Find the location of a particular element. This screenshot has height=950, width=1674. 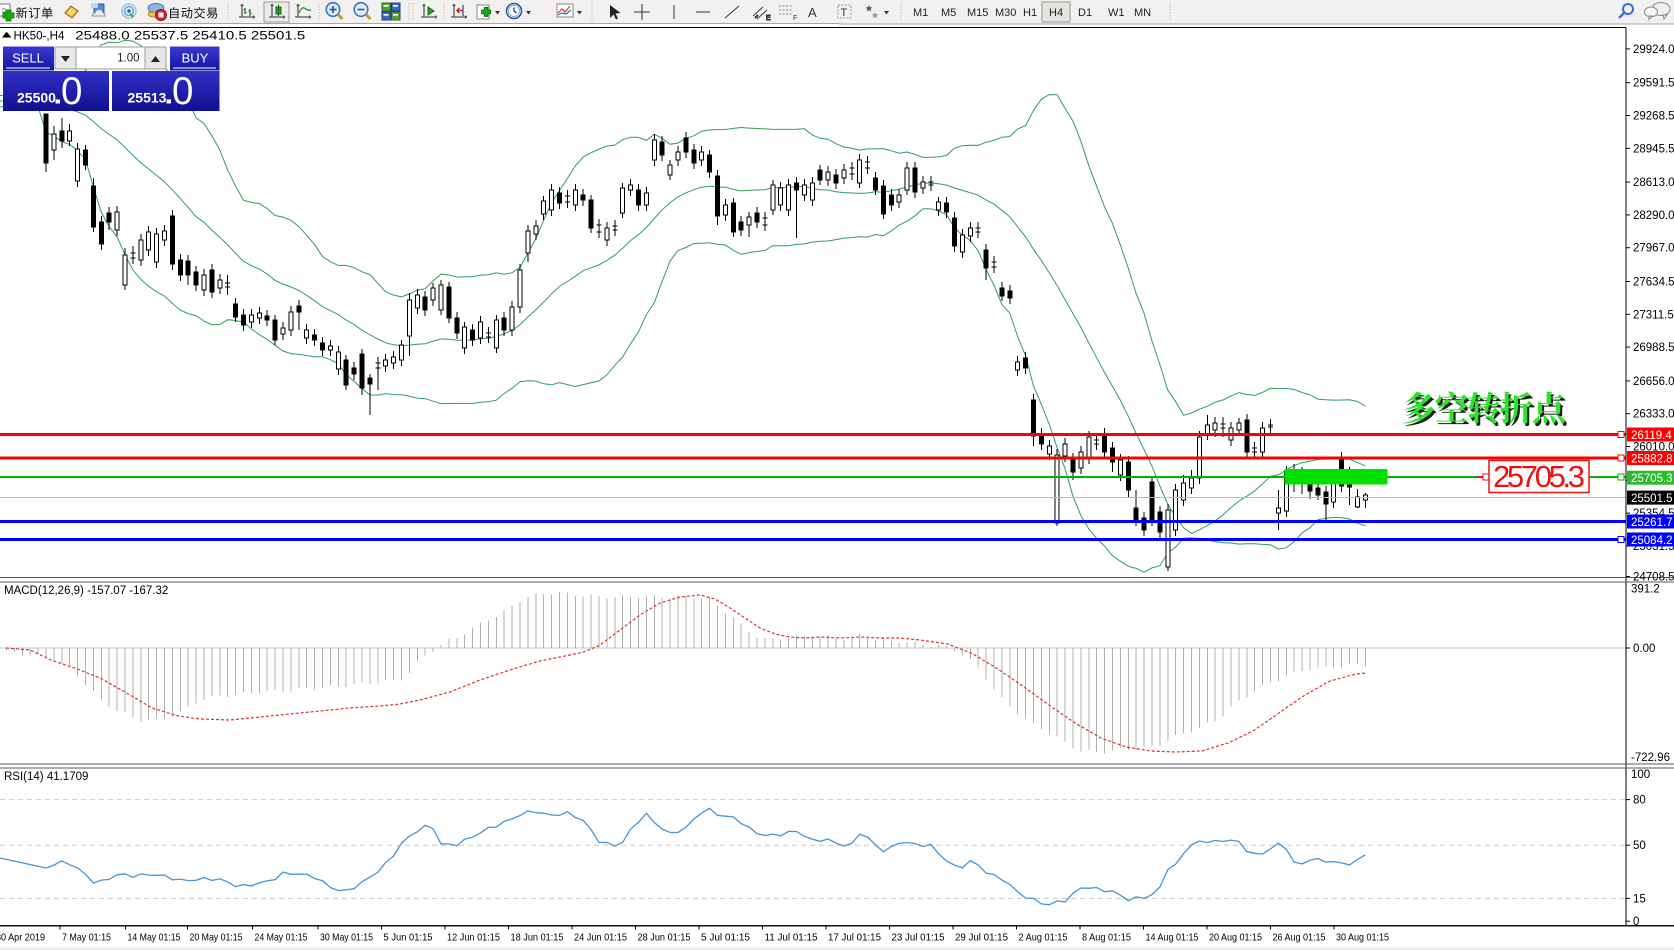

svg-text: 29 Jul 01:15 is located at coordinates (981, 938).